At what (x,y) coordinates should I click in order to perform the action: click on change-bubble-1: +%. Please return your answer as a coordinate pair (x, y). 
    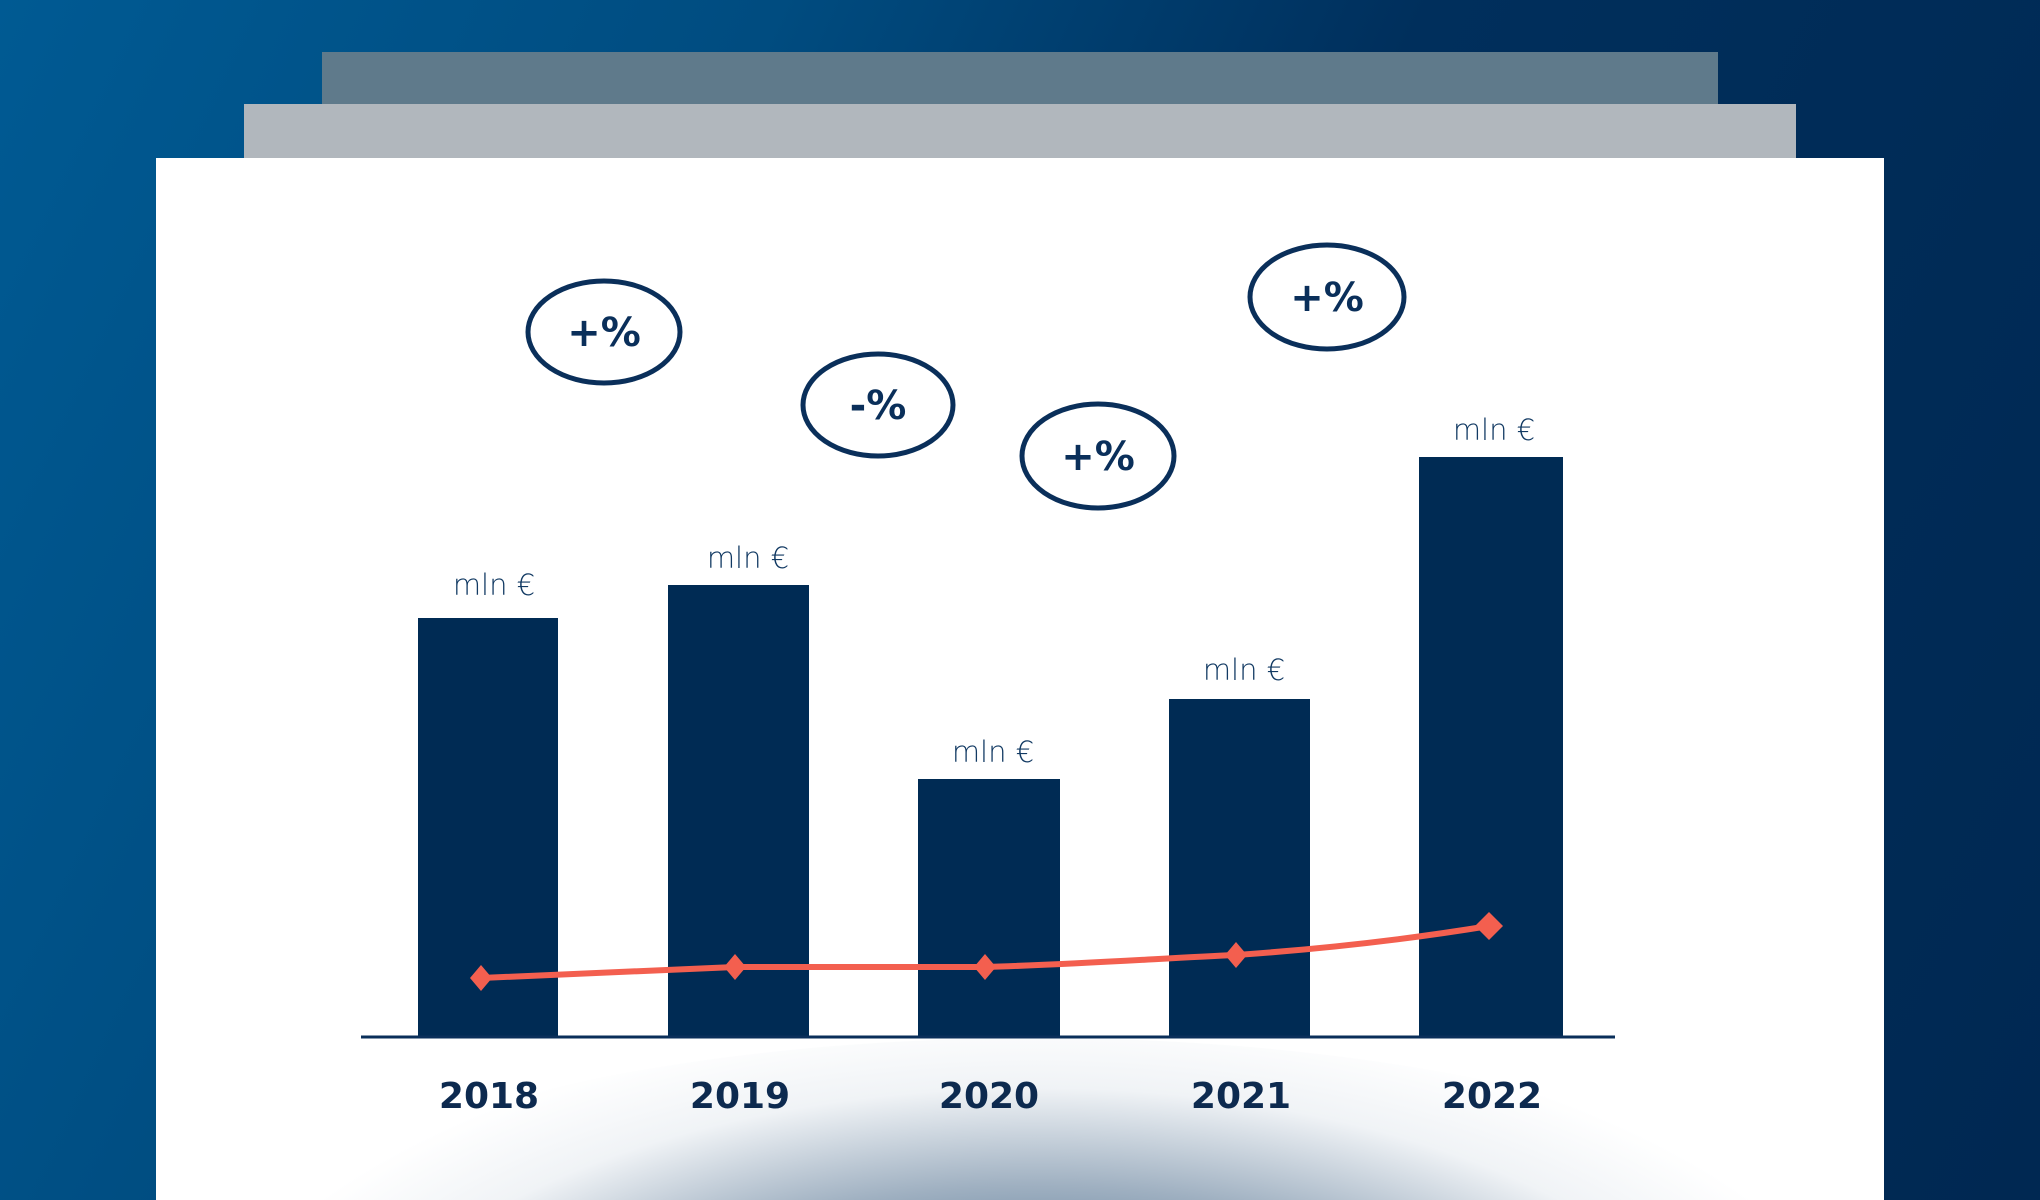
    Looking at the image, I should click on (604, 332).